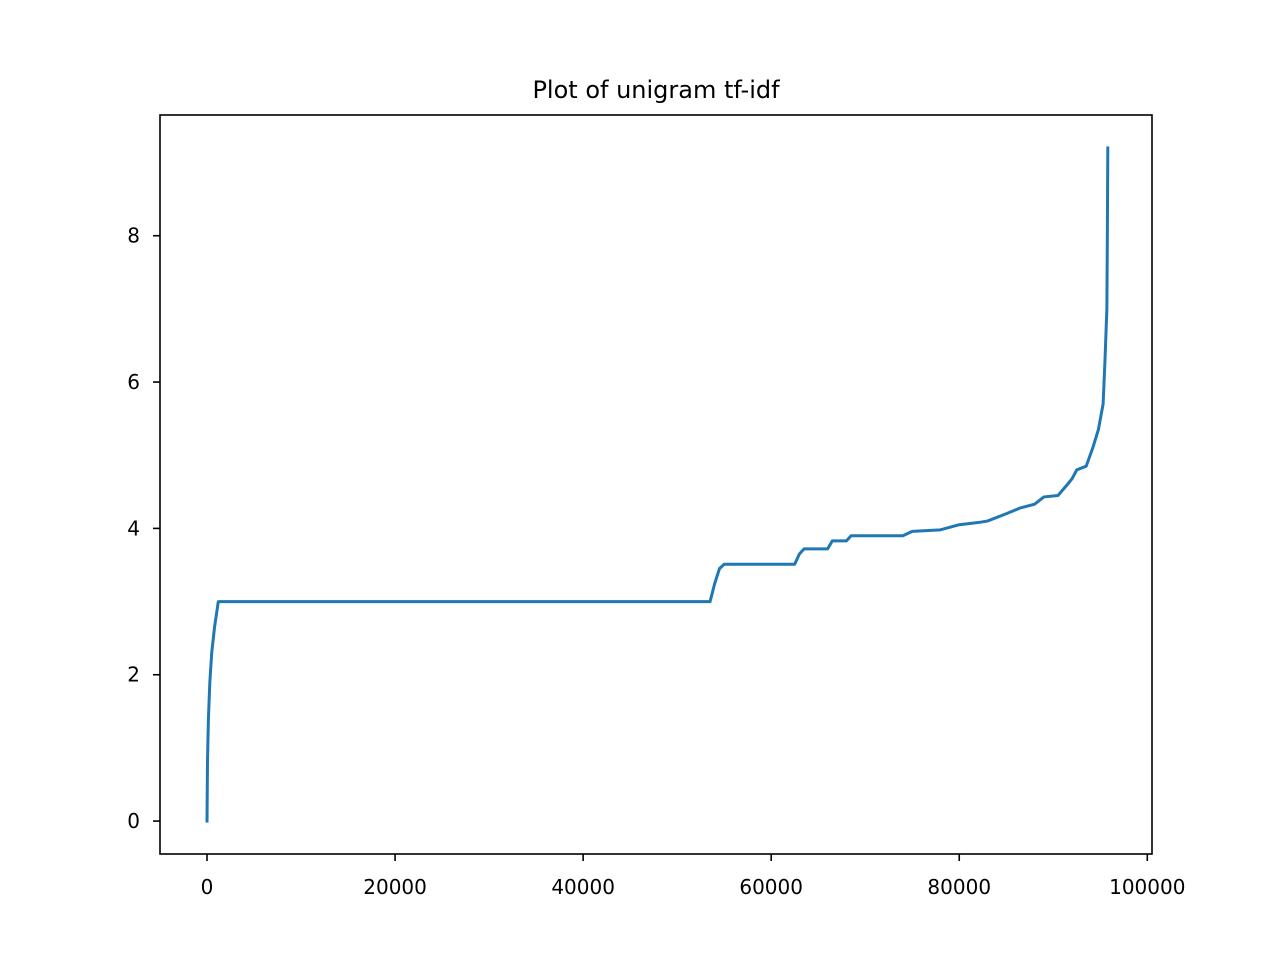  I want to click on x-tick-label: 0, so click(207, 887).